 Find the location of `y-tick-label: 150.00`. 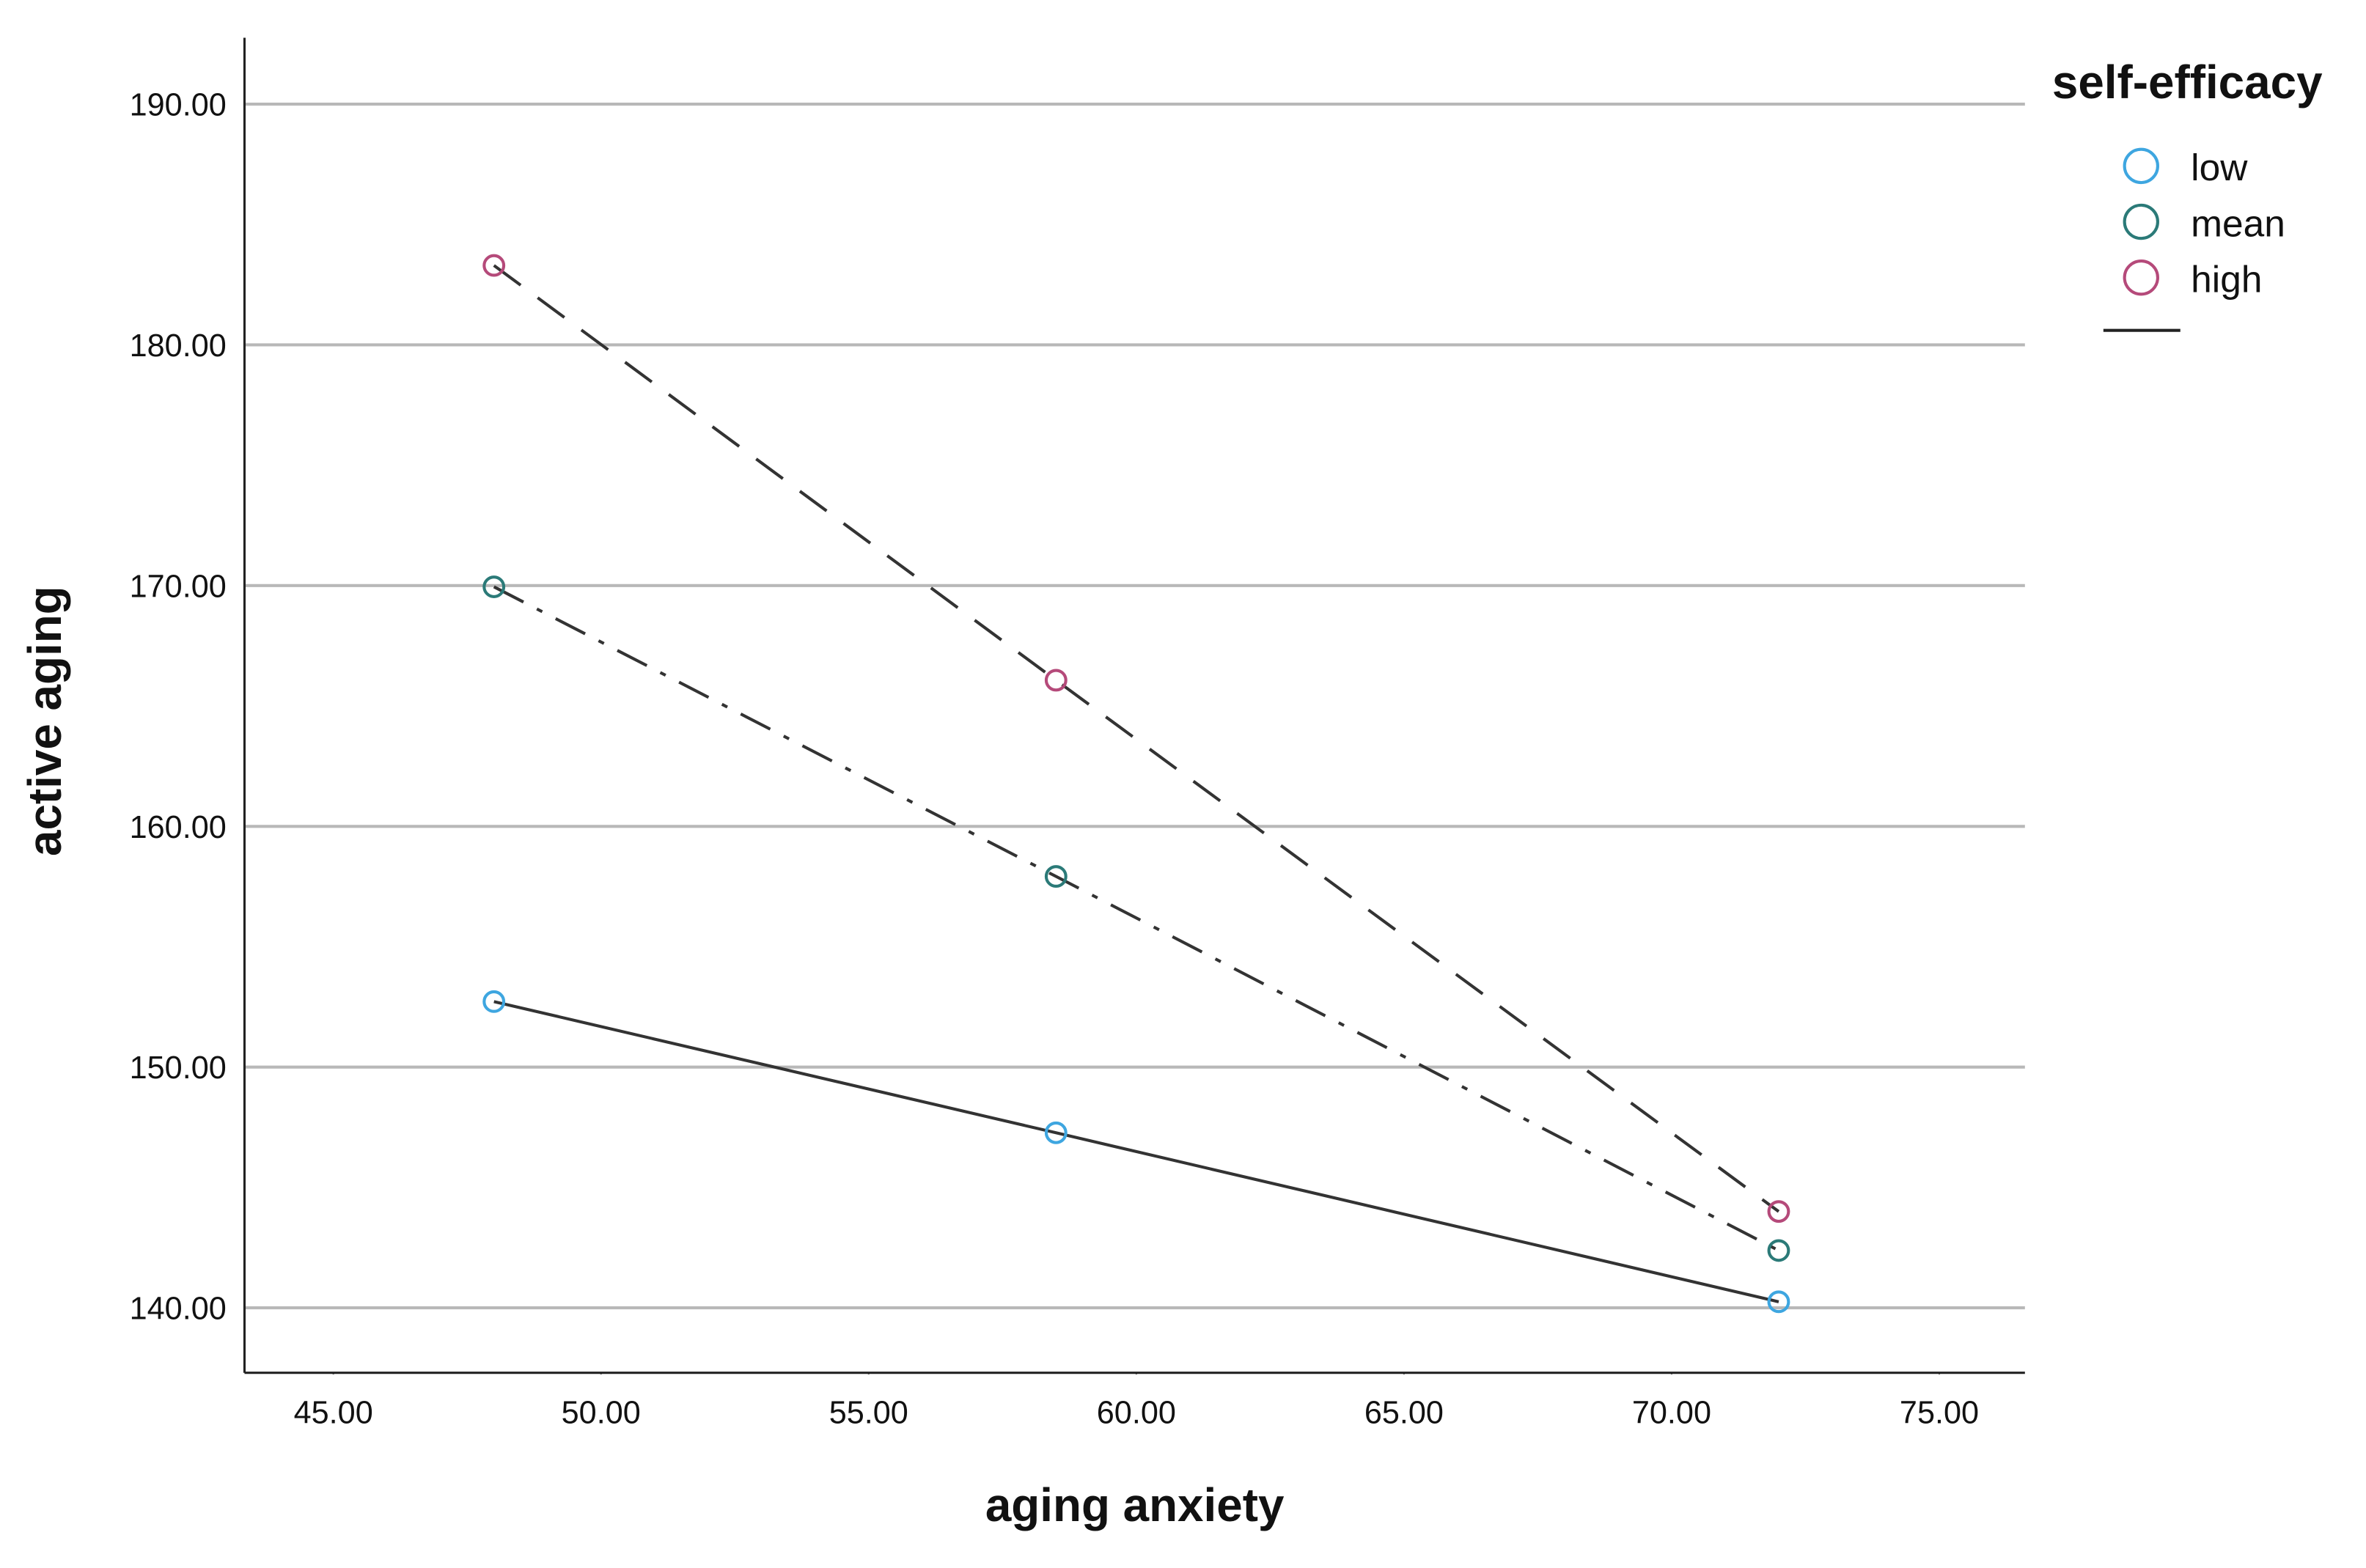

y-tick-label: 150.00 is located at coordinates (178, 1068).